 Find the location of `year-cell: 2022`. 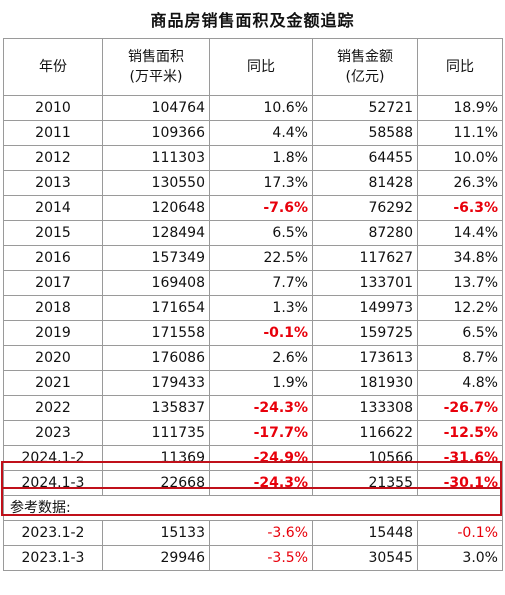

year-cell: 2022 is located at coordinates (53, 408).